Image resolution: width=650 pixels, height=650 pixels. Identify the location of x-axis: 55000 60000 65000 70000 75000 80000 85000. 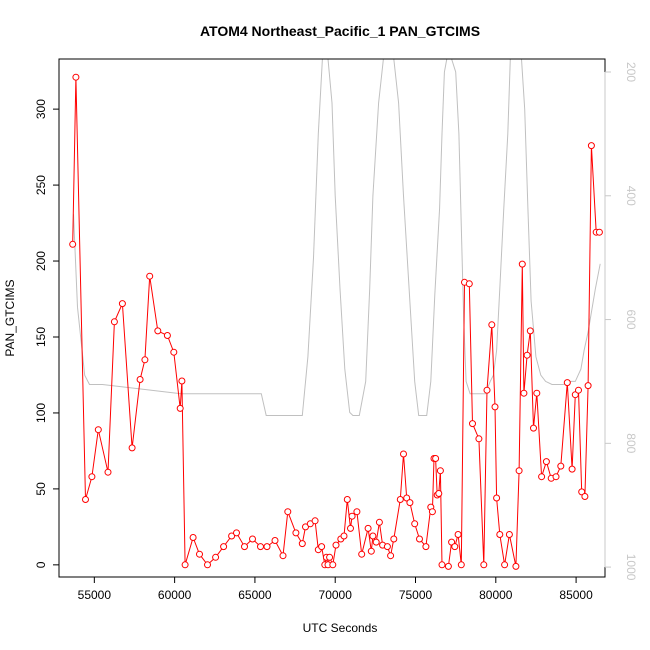
(335, 589).